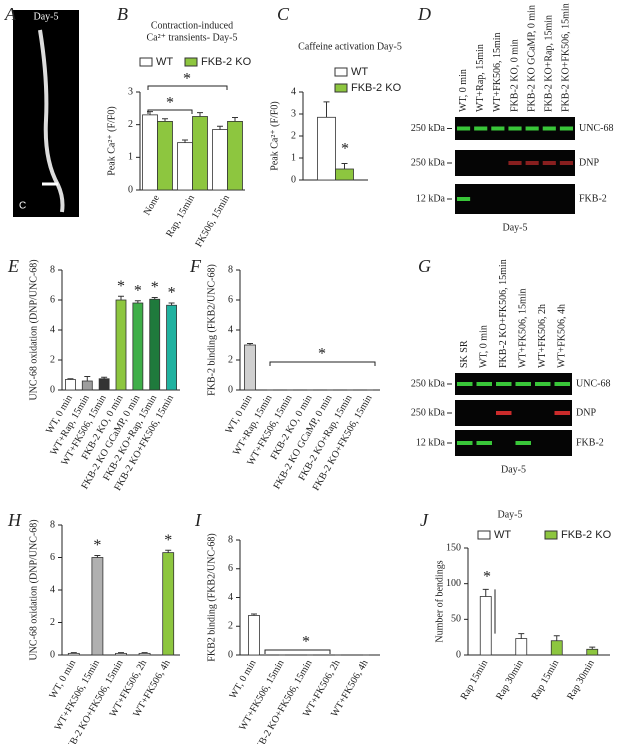  What do you see at coordinates (122, 14) in the screenshot?
I see `panel-letter: B` at bounding box center [122, 14].